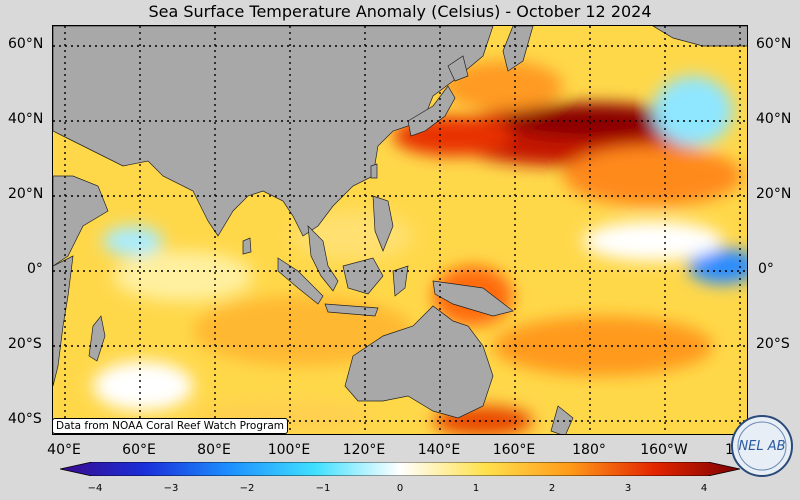  I want to click on lon-label: 160°W, so click(664, 450).